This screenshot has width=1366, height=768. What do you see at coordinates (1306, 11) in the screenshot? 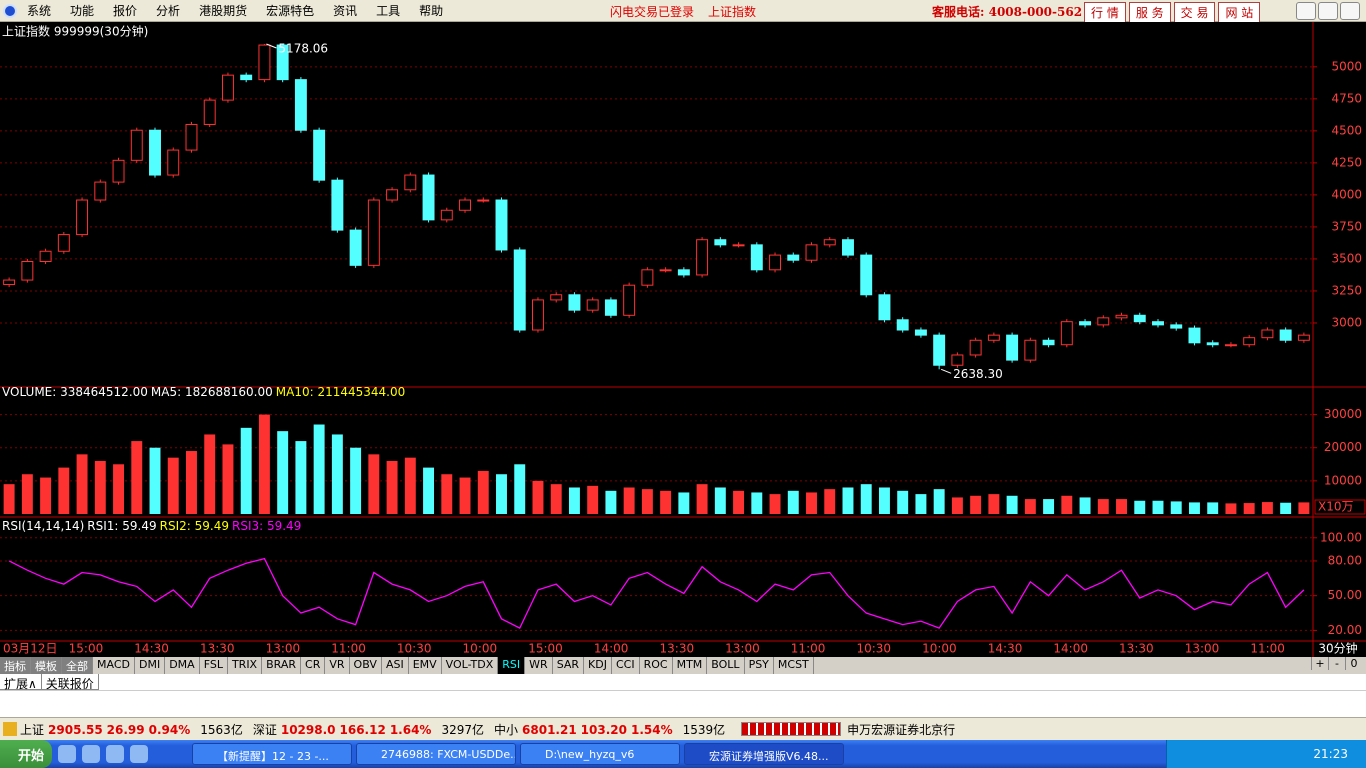
I see `minimize` at bounding box center [1306, 11].